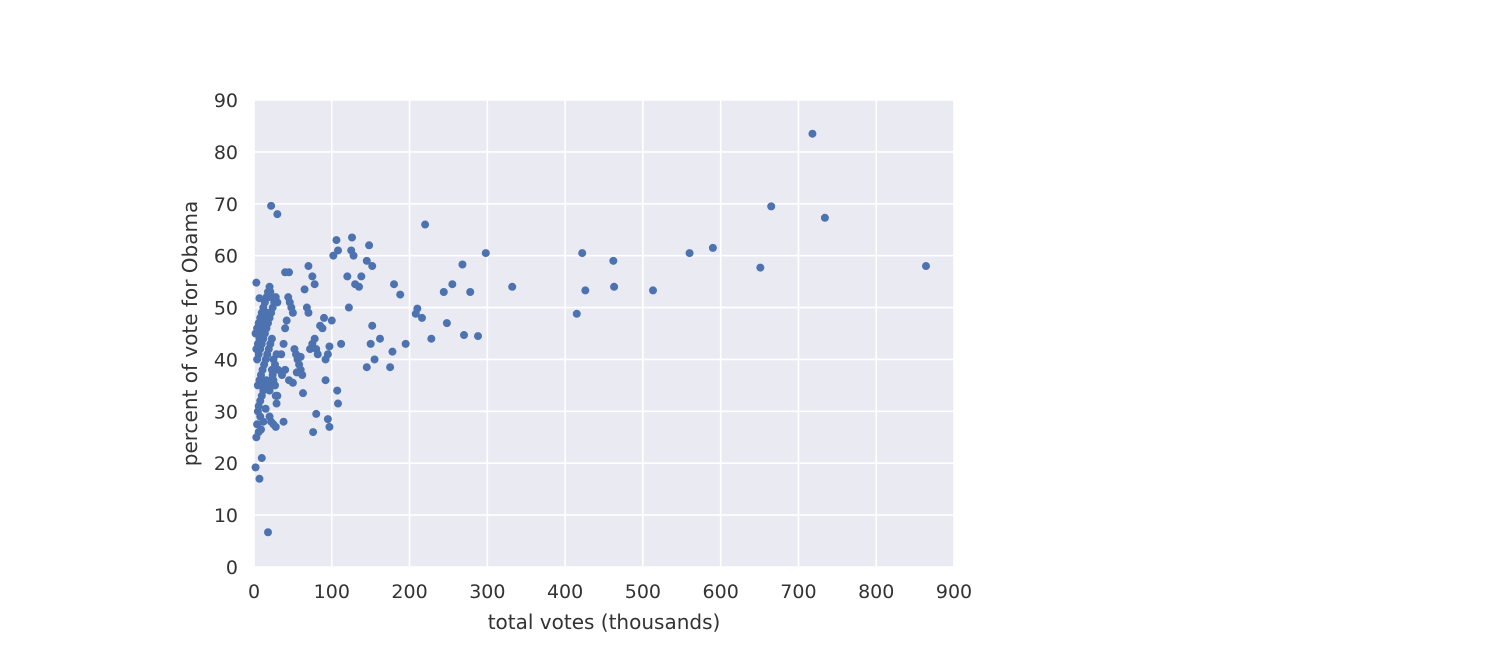 This screenshot has height=665, width=1500. Describe the element at coordinates (721, 592) in the screenshot. I see `x-tick-label: 600` at that location.